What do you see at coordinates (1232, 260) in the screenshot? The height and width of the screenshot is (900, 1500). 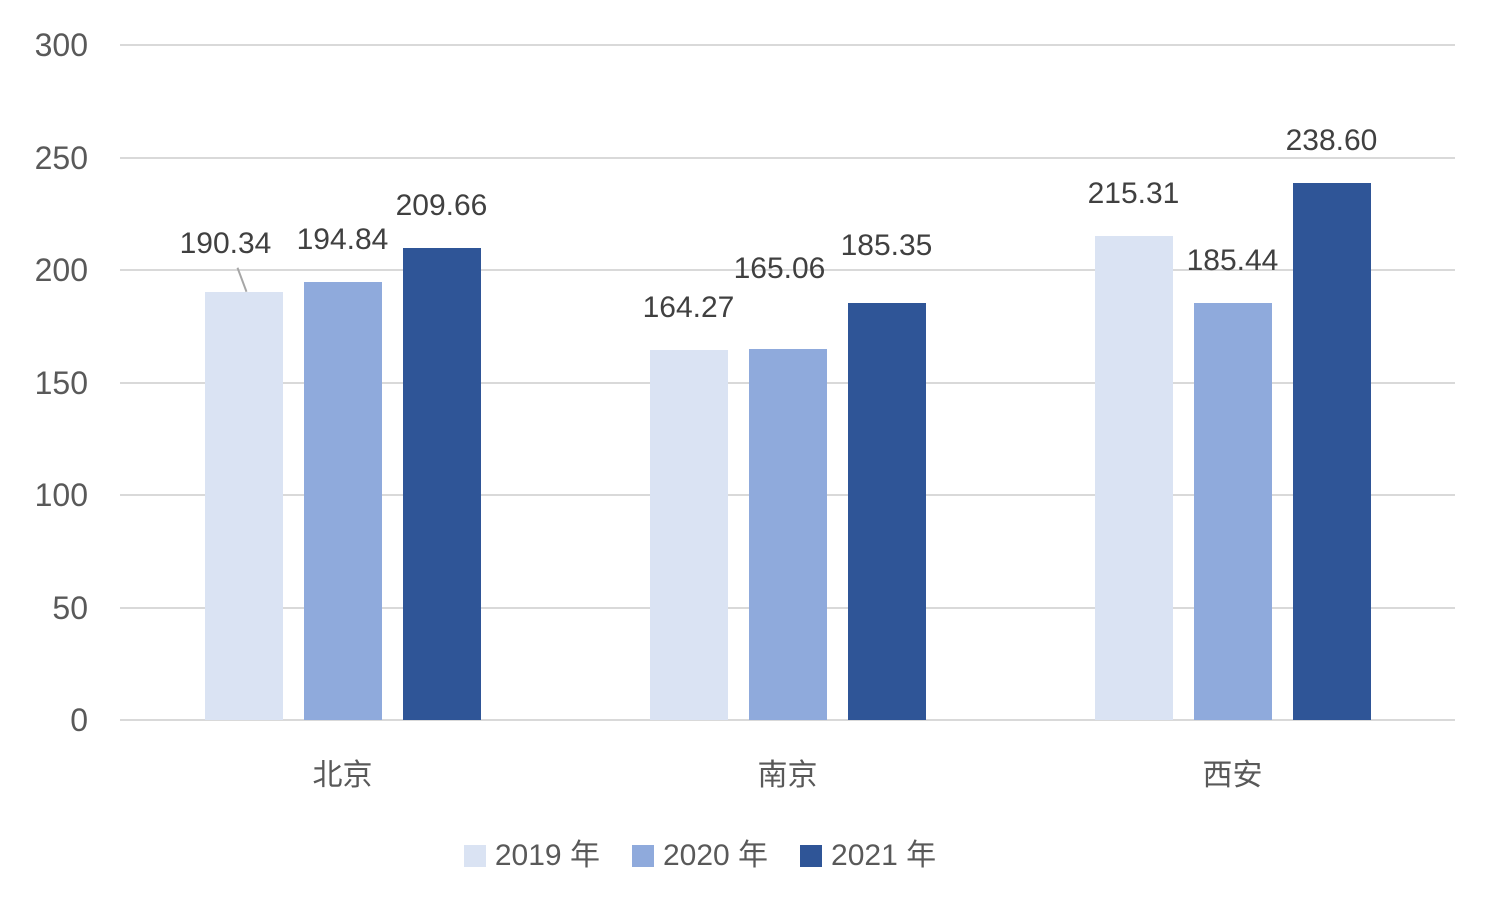 I see `data-label: 185.44` at bounding box center [1232, 260].